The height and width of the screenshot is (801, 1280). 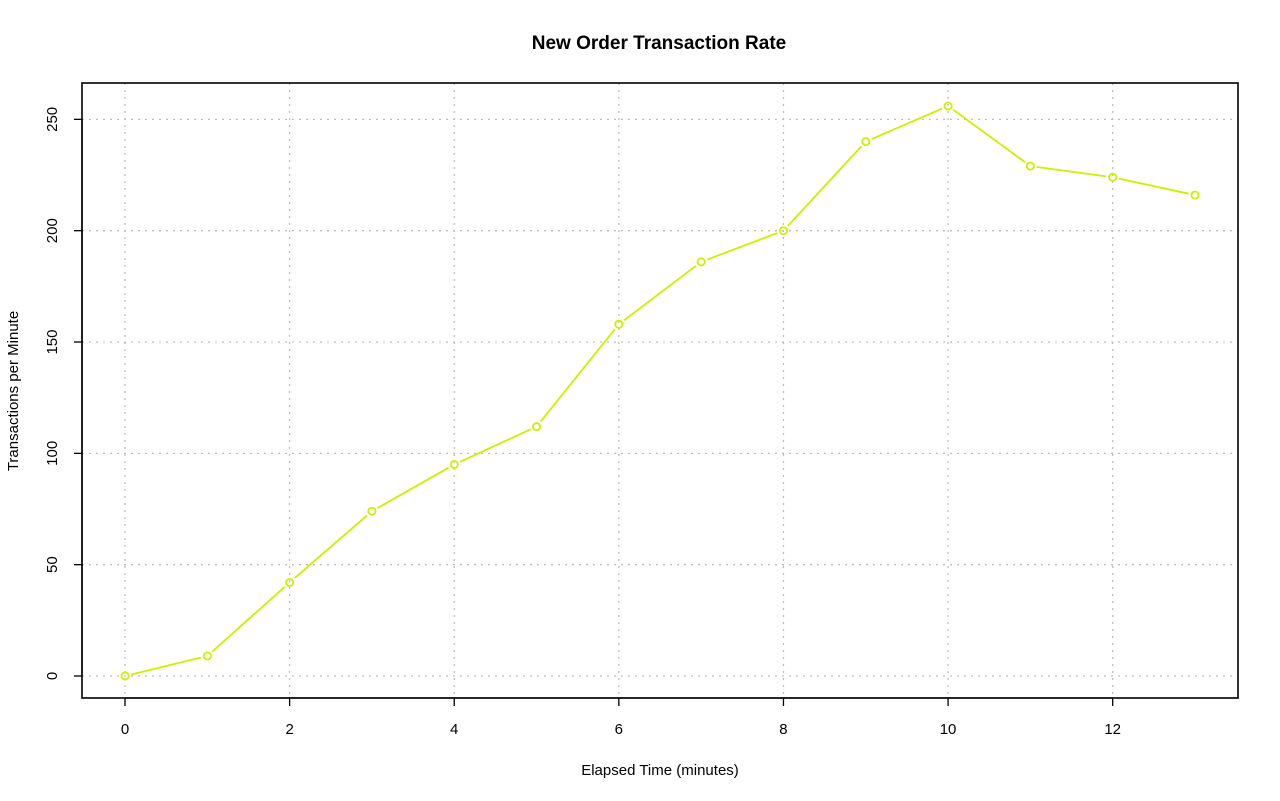 What do you see at coordinates (948, 729) in the screenshot?
I see `x-tick-label: 10` at bounding box center [948, 729].